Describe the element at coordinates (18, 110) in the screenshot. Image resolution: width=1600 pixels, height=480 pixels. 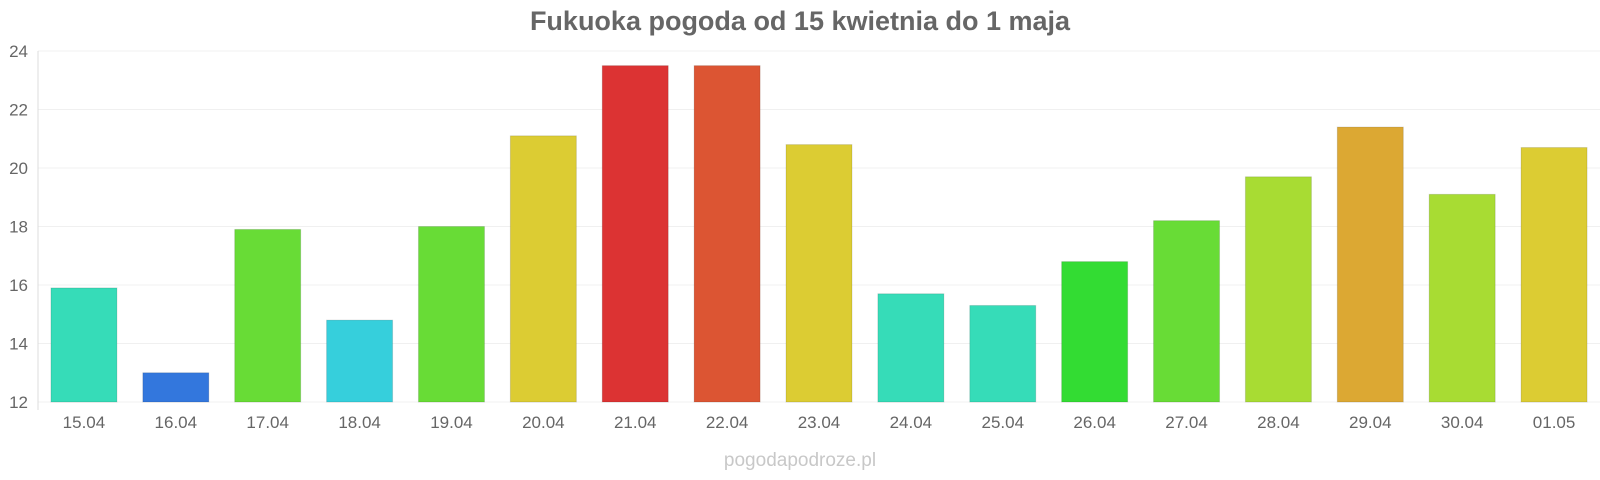
I see `y-tick-label: 22` at that location.